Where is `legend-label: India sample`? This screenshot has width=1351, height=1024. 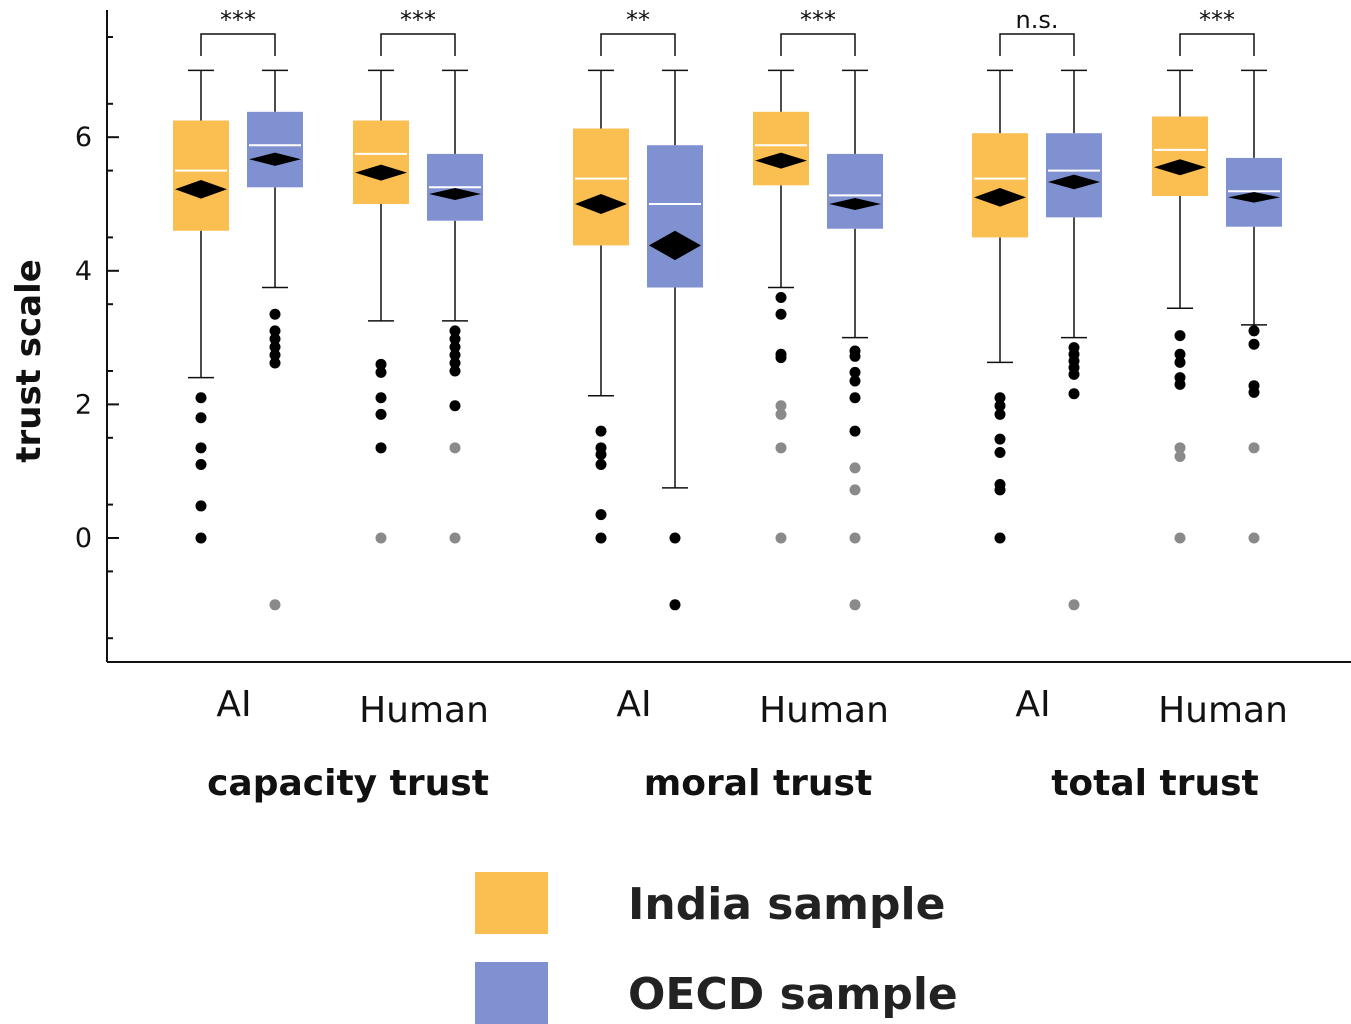
legend-label: India sample is located at coordinates (786, 904).